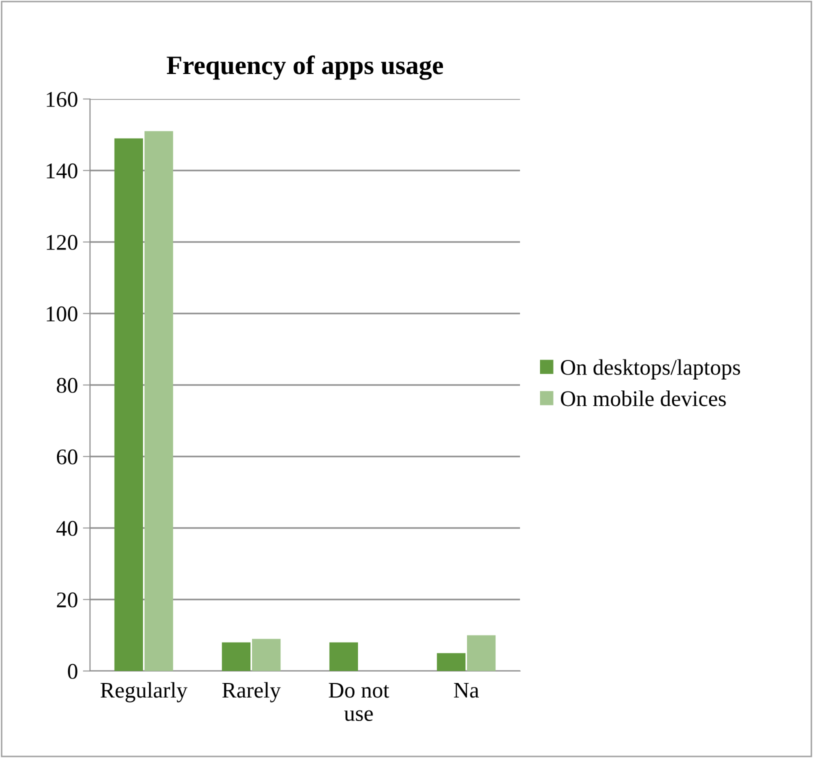 The height and width of the screenshot is (758, 813). What do you see at coordinates (466, 690) in the screenshot?
I see `x-tick-label: Na` at bounding box center [466, 690].